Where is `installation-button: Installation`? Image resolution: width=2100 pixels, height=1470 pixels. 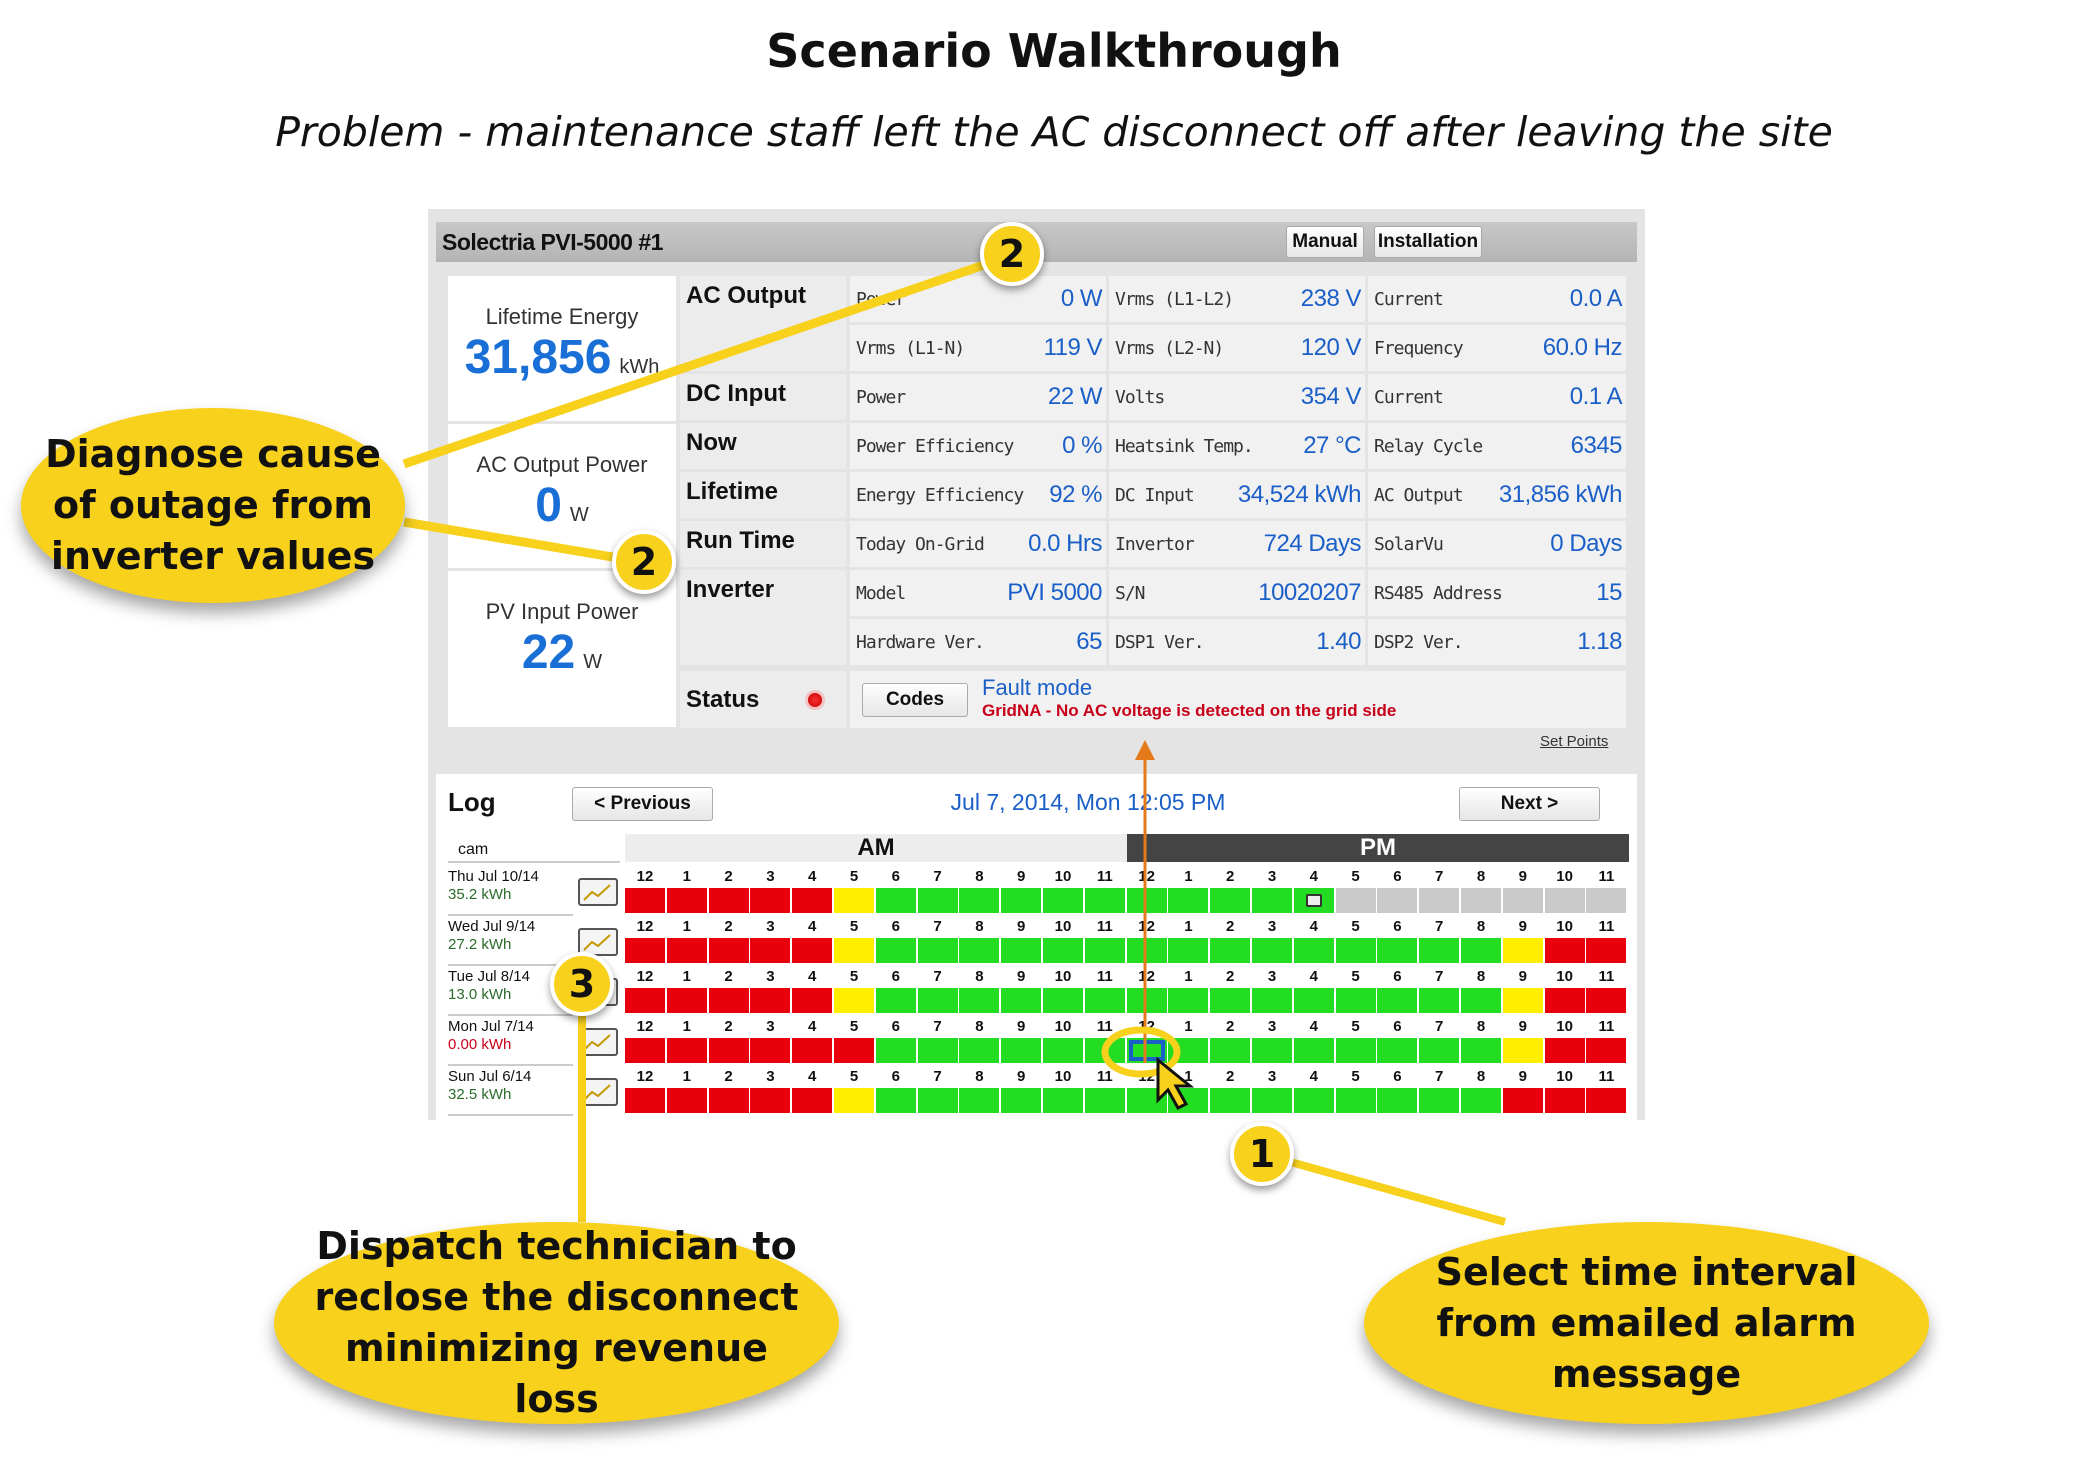 installation-button: Installation is located at coordinates (1428, 242).